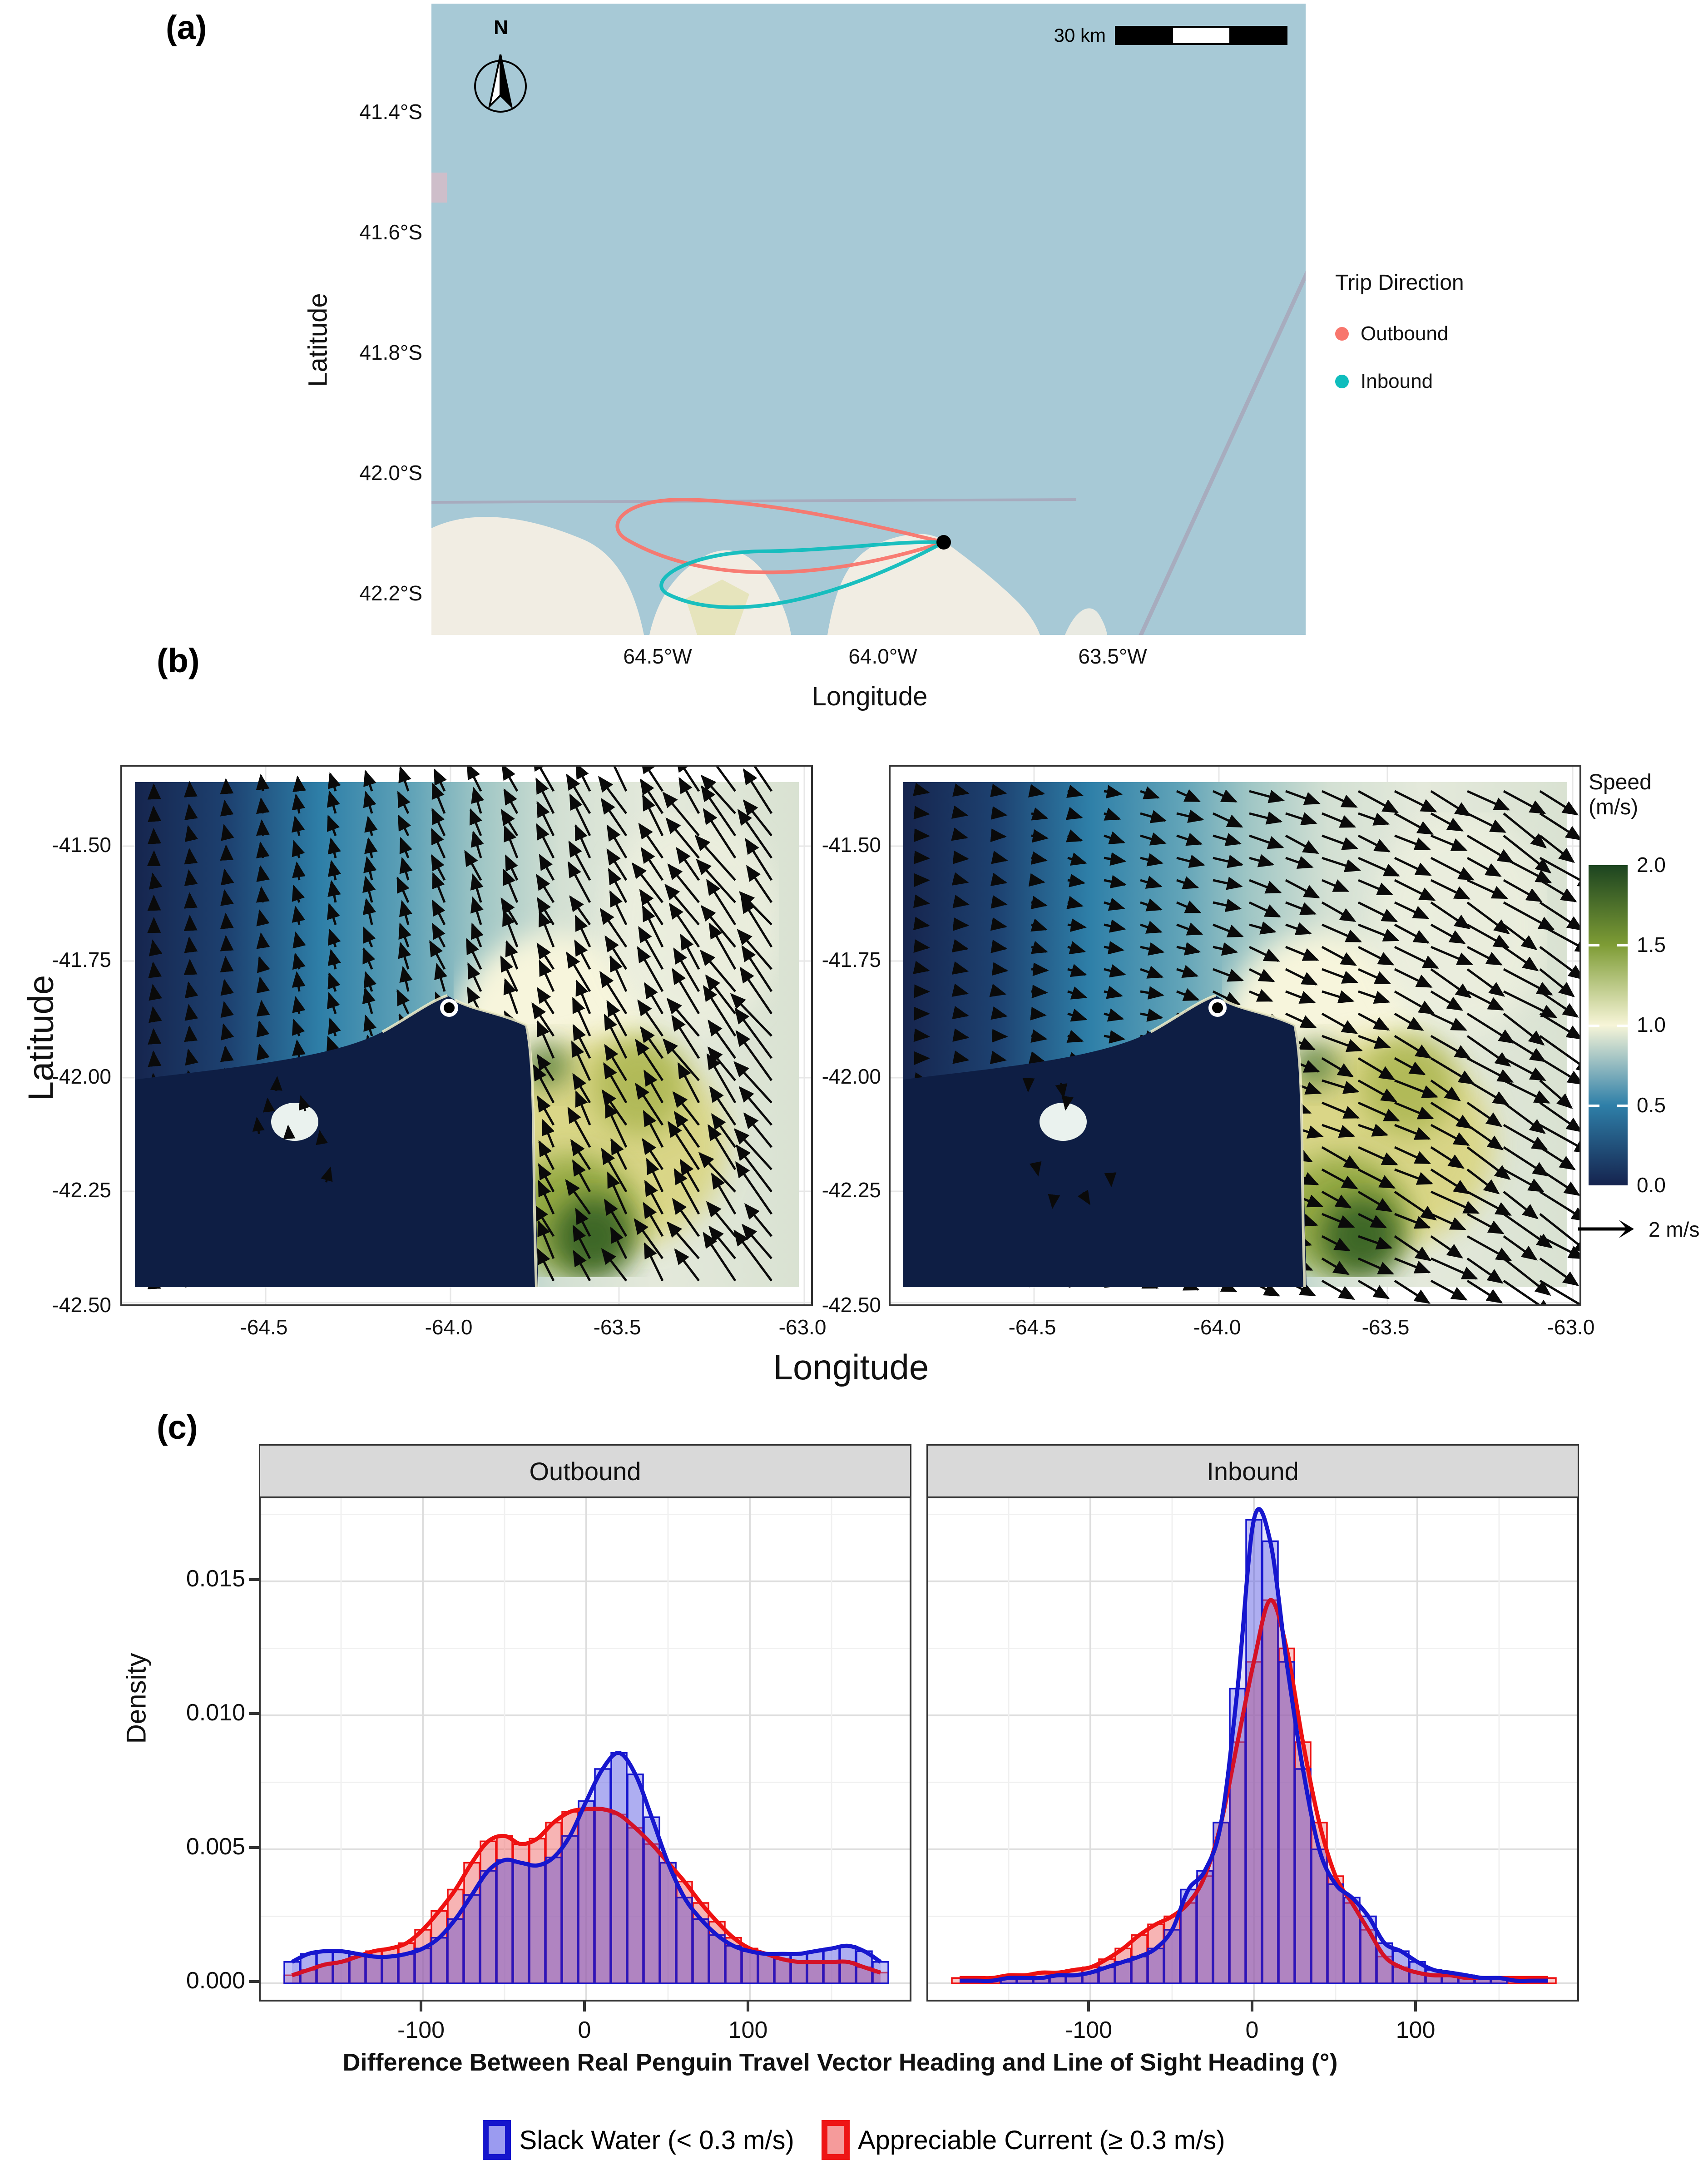 The width and height of the screenshot is (1708, 2180). I want to click on density-plot-inbound-canvas, so click(1252, 1749).